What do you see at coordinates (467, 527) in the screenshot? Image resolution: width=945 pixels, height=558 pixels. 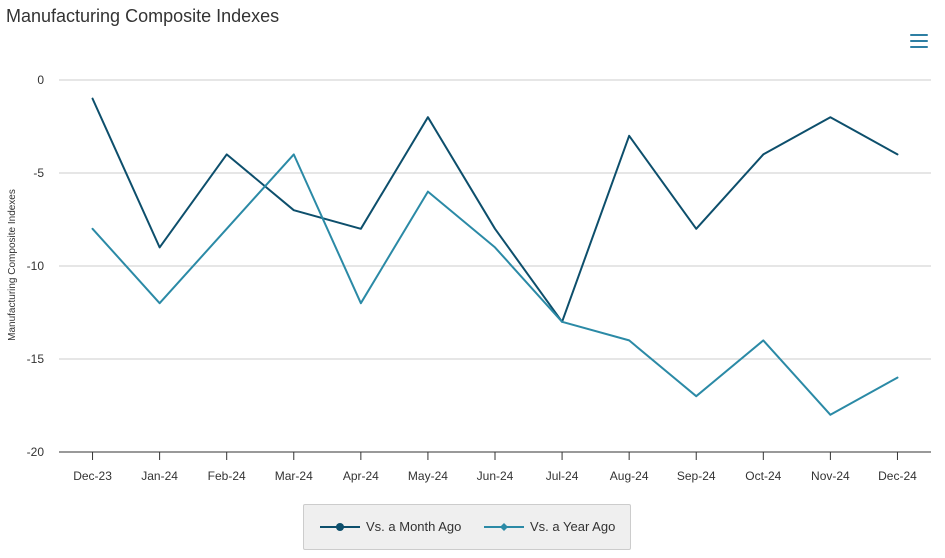 I see `legend: Vs. a Month Ago Vs. a Year Ago` at bounding box center [467, 527].